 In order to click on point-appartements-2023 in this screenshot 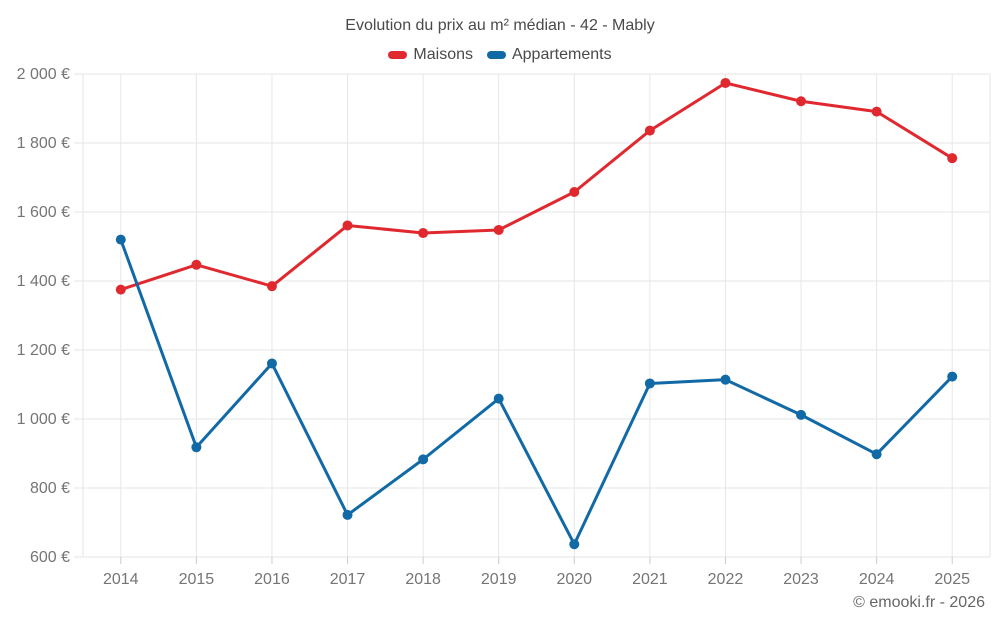, I will do `click(801, 414)`.